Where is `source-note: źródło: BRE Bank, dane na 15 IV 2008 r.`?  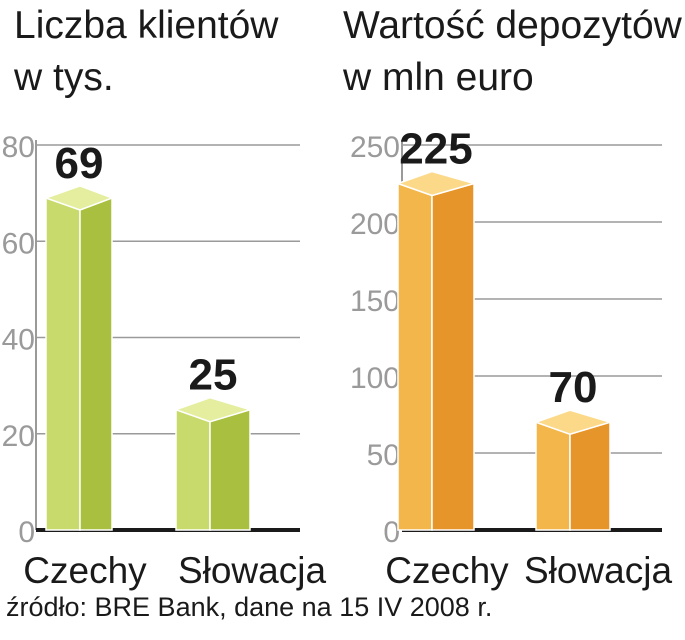
source-note: źródło: BRE Bank, dane na 15 IV 2008 r. is located at coordinates (249, 607).